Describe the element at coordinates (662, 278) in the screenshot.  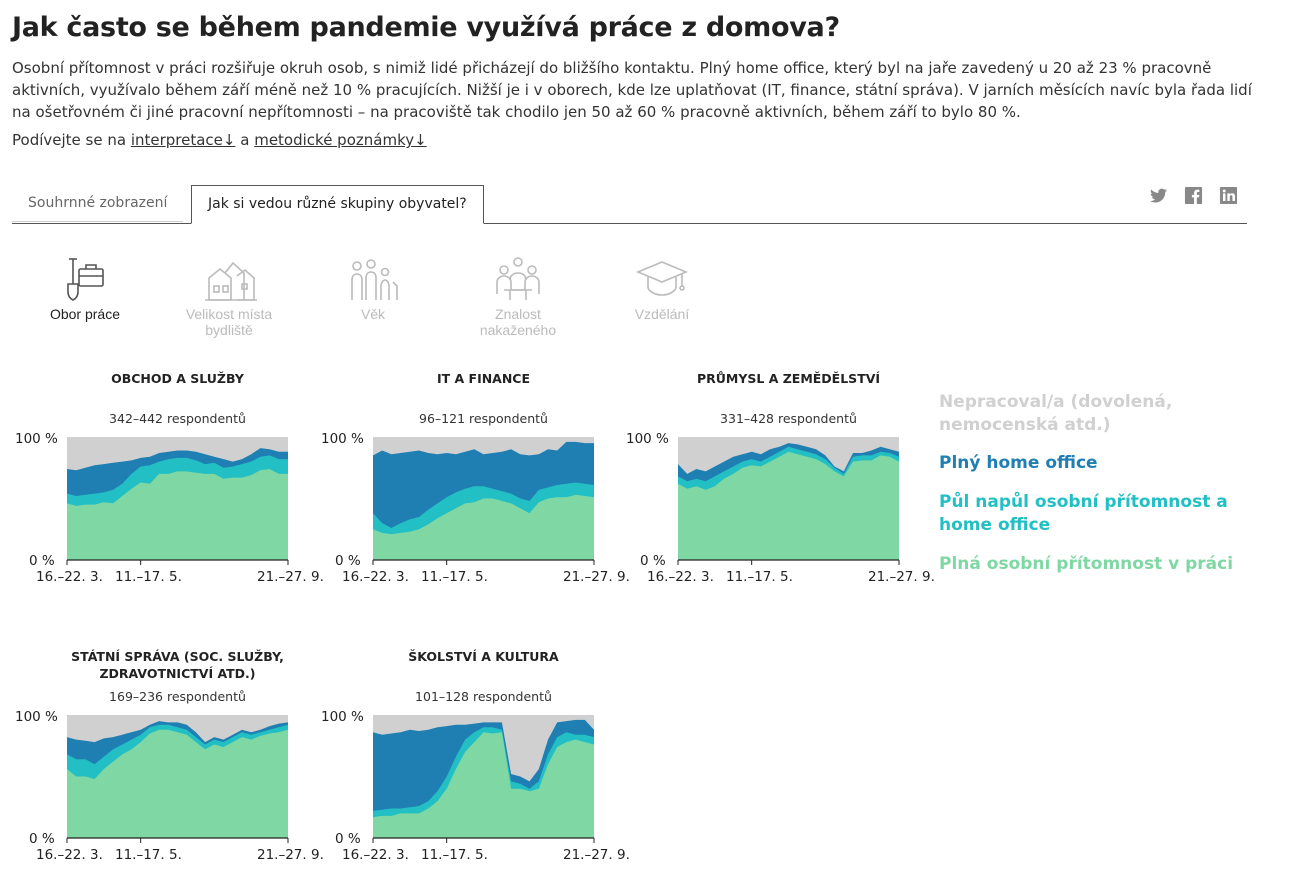
I see `graduation-cap-icon` at that location.